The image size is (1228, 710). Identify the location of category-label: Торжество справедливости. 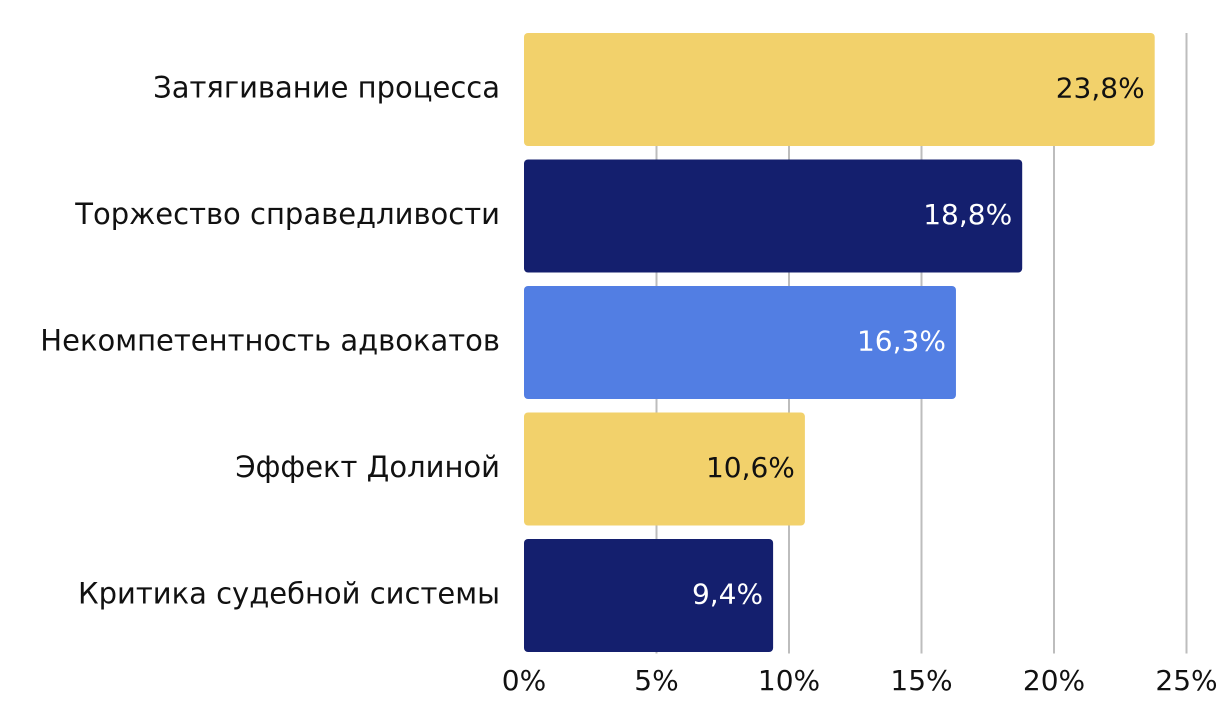
(287, 214).